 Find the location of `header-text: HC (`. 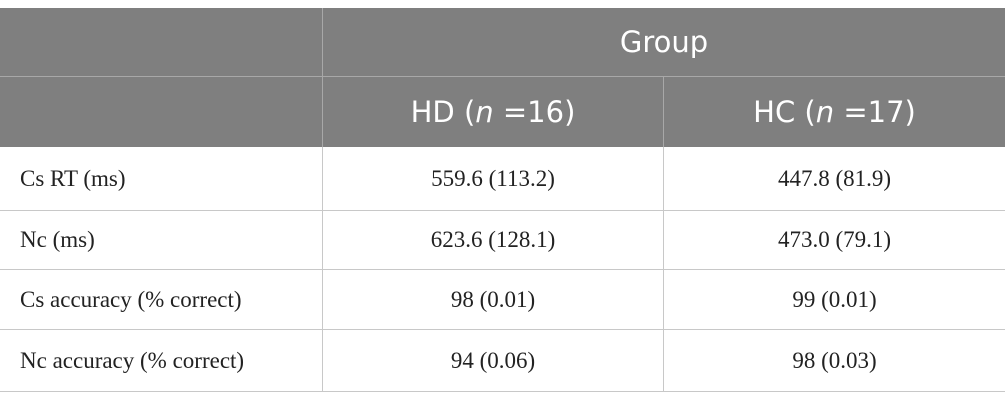

header-text: HC ( is located at coordinates (784, 112).